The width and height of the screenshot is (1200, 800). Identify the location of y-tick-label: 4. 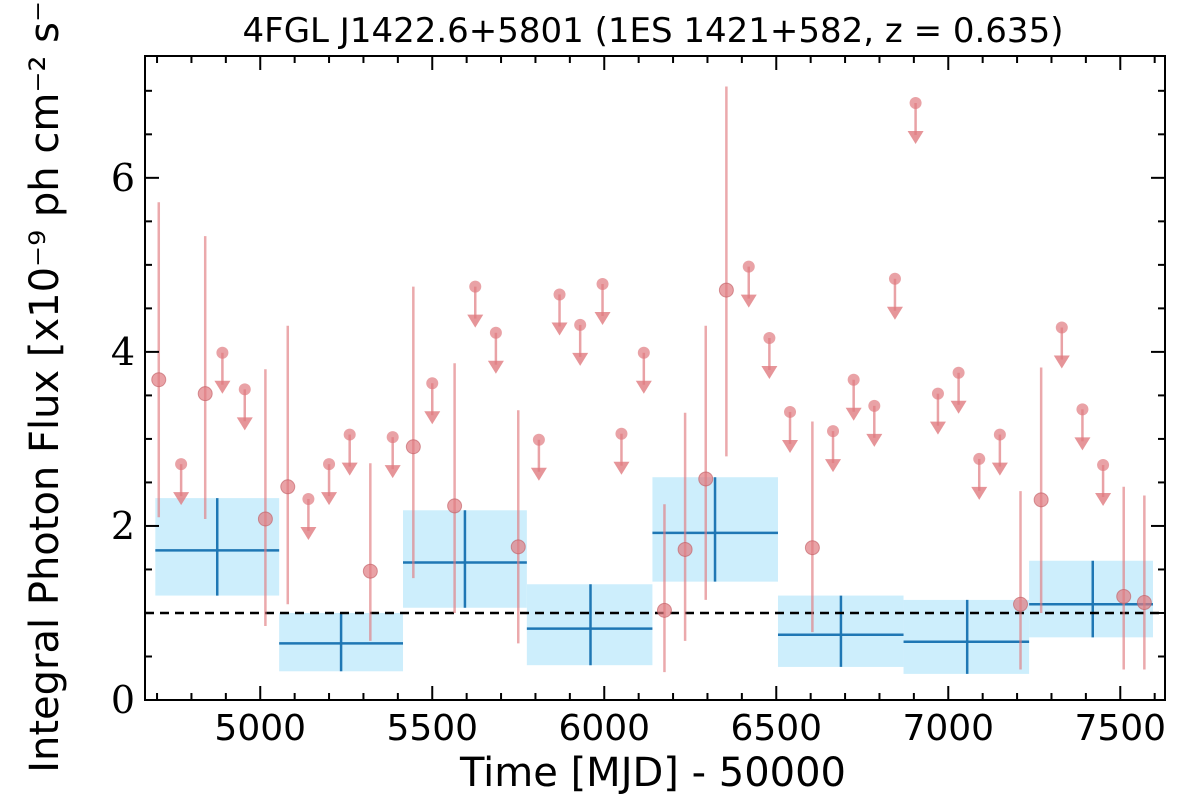
(123, 352).